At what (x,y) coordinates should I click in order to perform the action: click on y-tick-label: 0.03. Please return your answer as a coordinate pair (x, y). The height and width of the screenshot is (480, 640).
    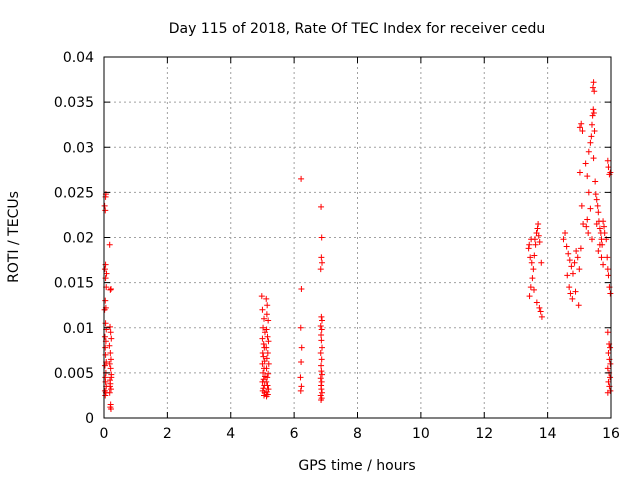
    Looking at the image, I should click on (78, 148).